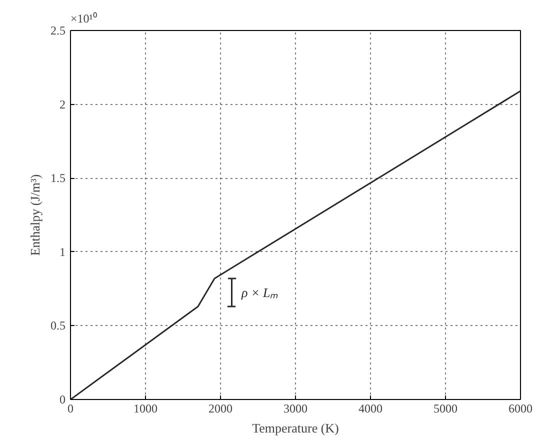 The height and width of the screenshot is (441, 551). What do you see at coordinates (259, 292) in the screenshot?
I see `series-label: ρ × Lₘ` at bounding box center [259, 292].